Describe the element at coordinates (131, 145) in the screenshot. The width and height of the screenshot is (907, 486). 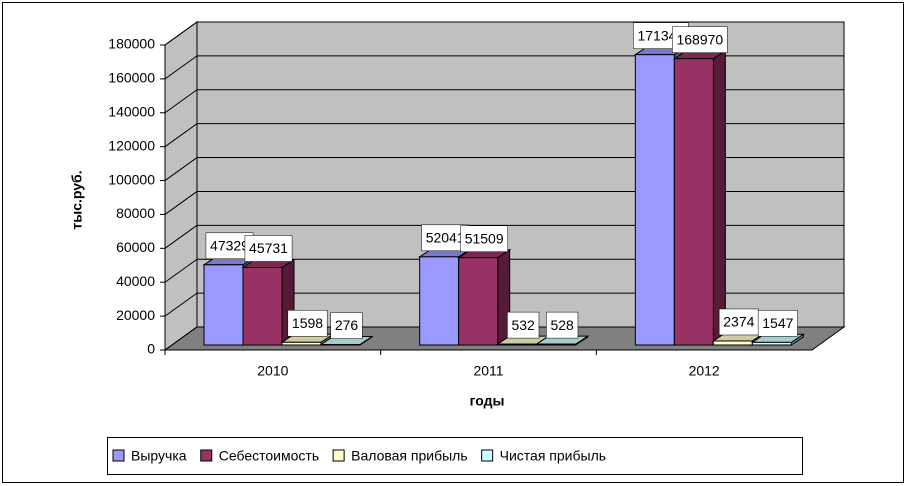
I see `y-tick-label: 120000` at that location.